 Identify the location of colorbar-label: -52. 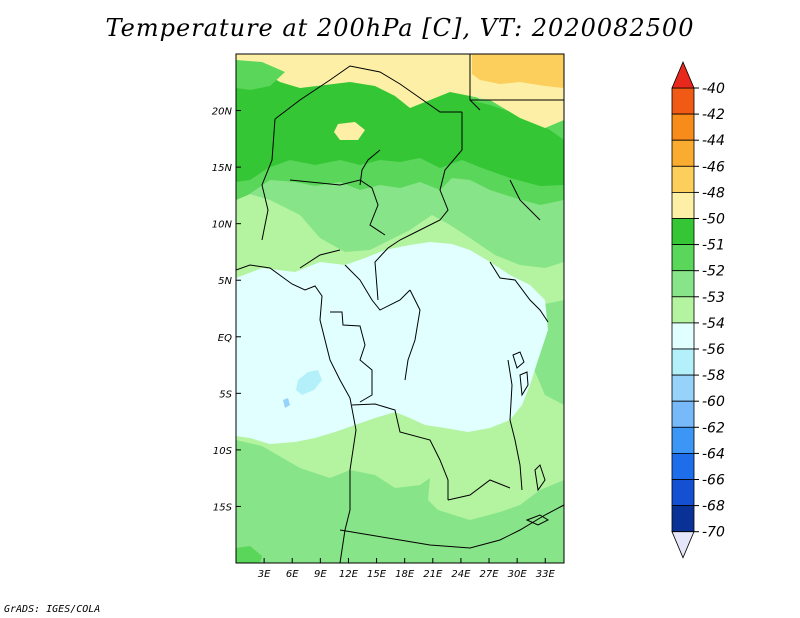
(713, 272).